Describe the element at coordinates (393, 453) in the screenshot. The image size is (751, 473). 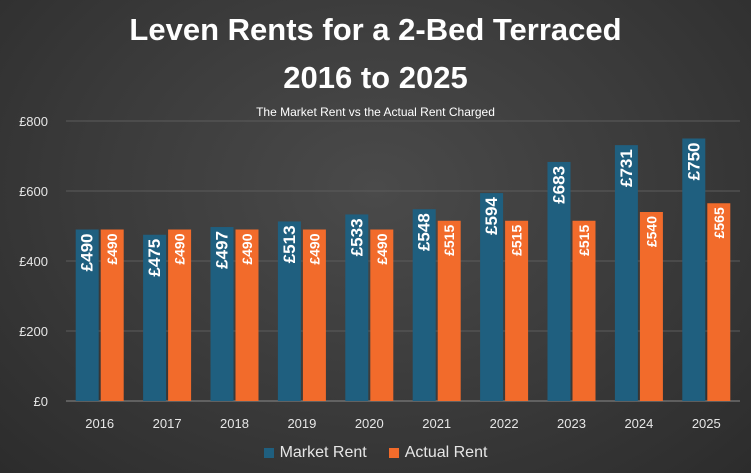
I see `legend-swatch-actual-rent` at that location.